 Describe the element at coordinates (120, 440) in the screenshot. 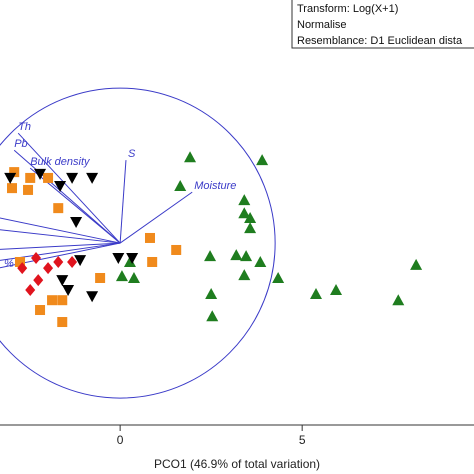

I see `x-tick-label: 0` at that location.